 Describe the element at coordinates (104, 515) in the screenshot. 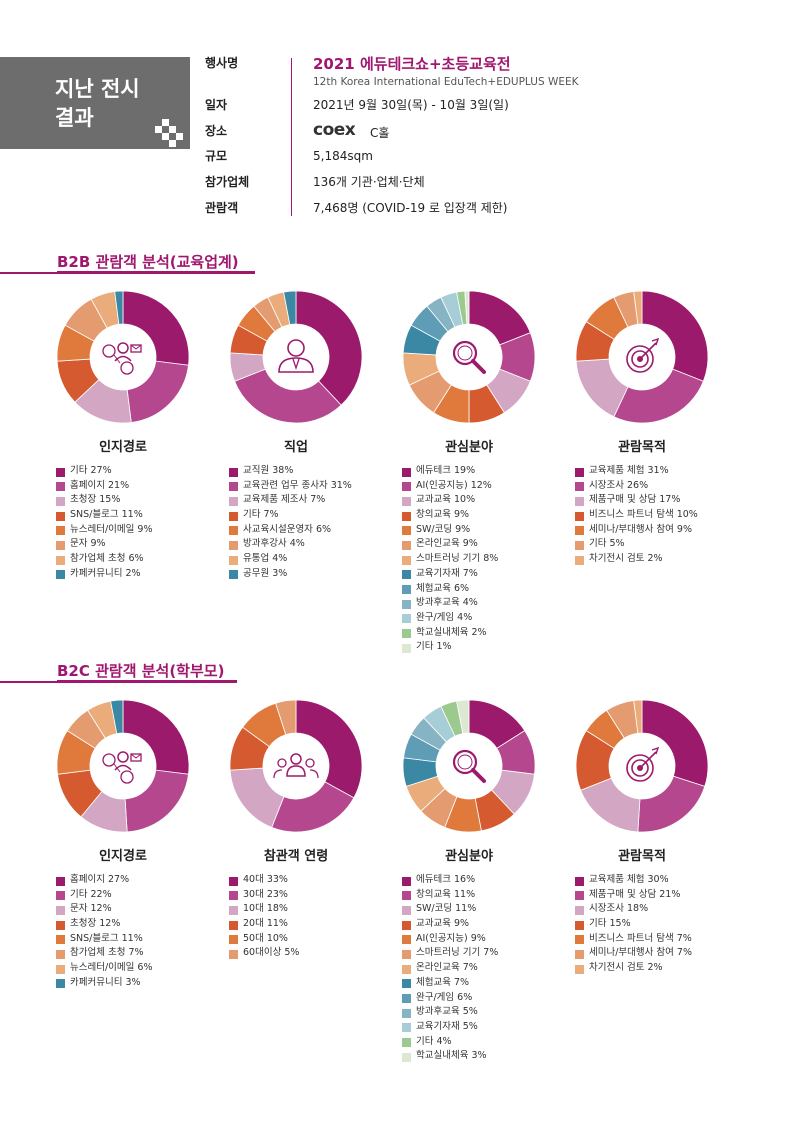

I see `legend-item: SNS/블로그 11%` at that location.